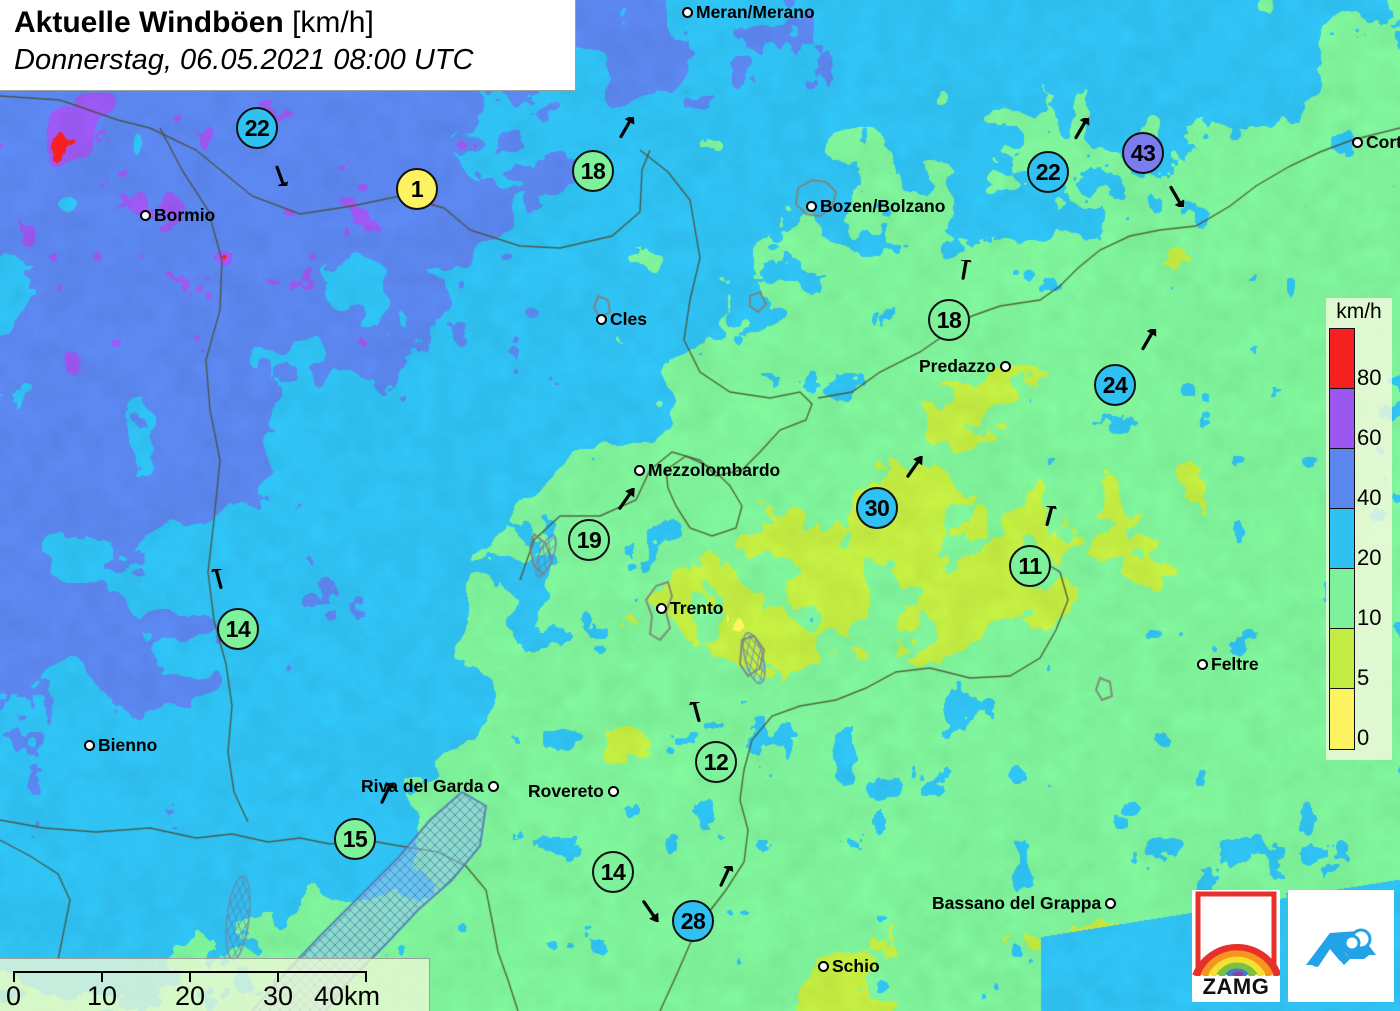 This screenshot has width=1400, height=1011. Describe the element at coordinates (185, 215) in the screenshot. I see `city-label-text: Bormio` at that location.